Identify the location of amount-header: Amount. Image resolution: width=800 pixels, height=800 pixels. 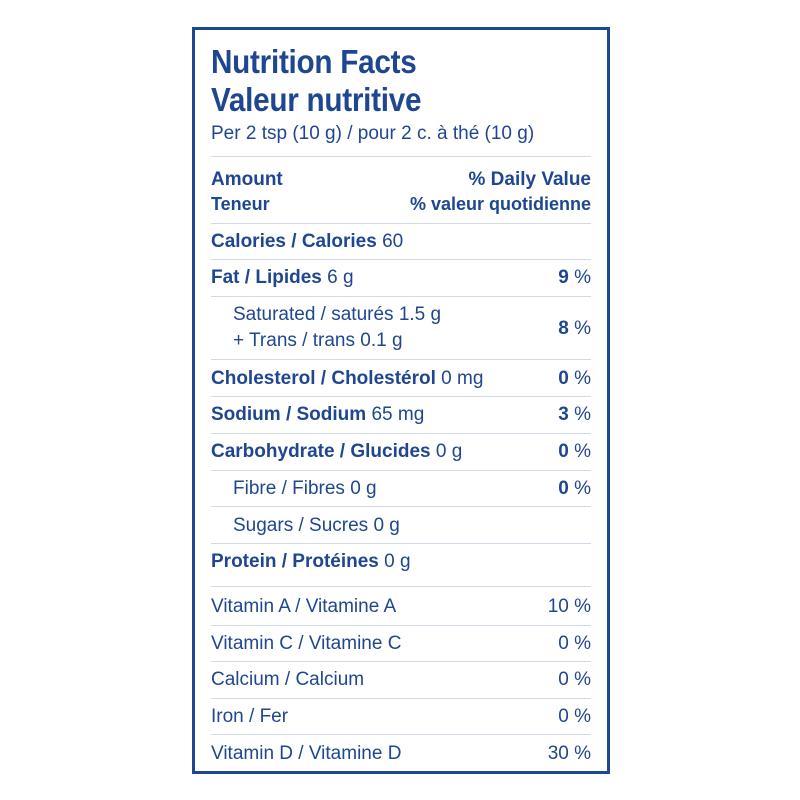
(247, 179).